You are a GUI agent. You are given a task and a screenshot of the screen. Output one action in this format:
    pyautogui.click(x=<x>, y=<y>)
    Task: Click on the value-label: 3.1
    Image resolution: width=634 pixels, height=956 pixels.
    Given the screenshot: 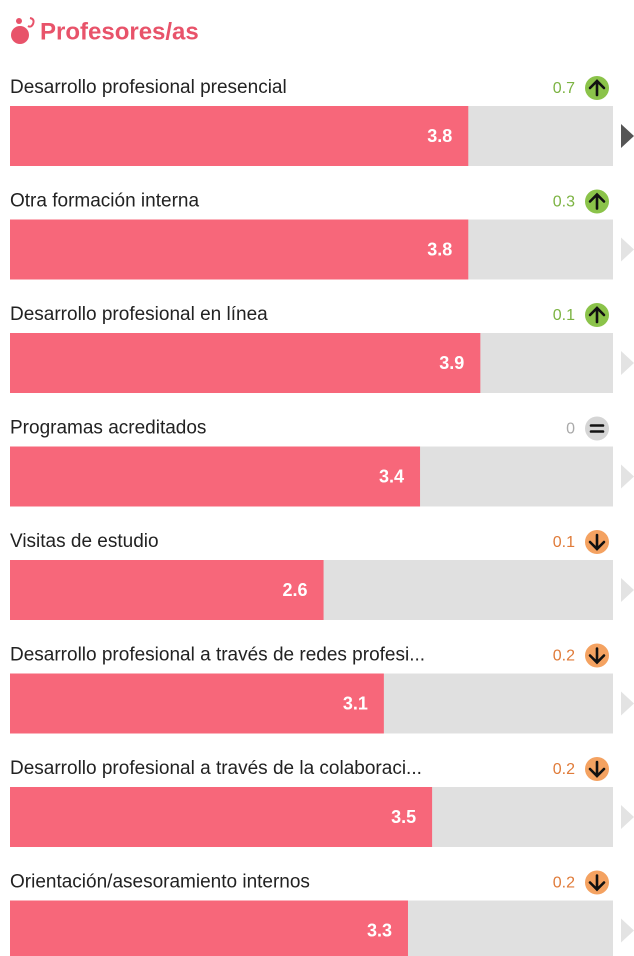 What is the action you would take?
    pyautogui.click(x=355, y=703)
    